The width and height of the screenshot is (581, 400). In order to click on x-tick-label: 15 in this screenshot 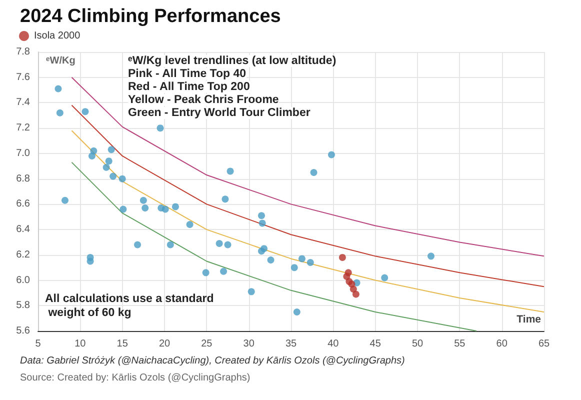, I will do `click(122, 344)`.